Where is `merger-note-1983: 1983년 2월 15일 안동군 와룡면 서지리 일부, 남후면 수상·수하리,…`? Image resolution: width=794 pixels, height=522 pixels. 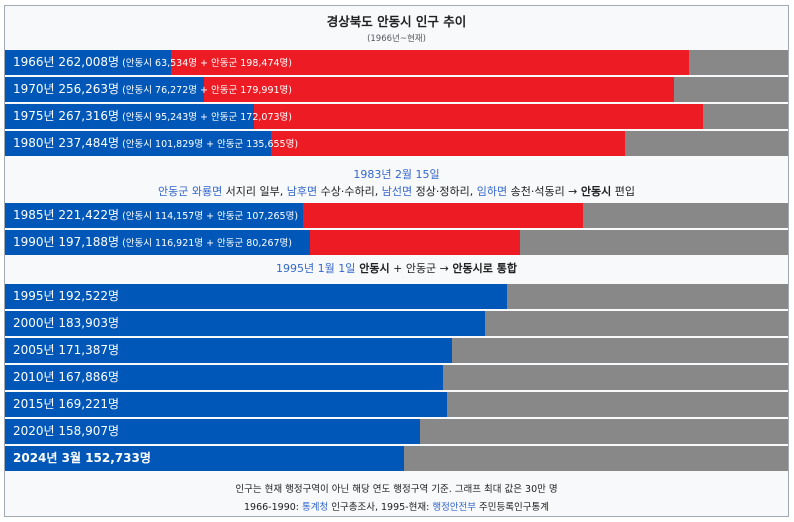
merger-note-1983: 1983년 2월 15일 안동군 와룡면 서지리 일부, 남후면 수상·수하리,… is located at coordinates (396, 183).